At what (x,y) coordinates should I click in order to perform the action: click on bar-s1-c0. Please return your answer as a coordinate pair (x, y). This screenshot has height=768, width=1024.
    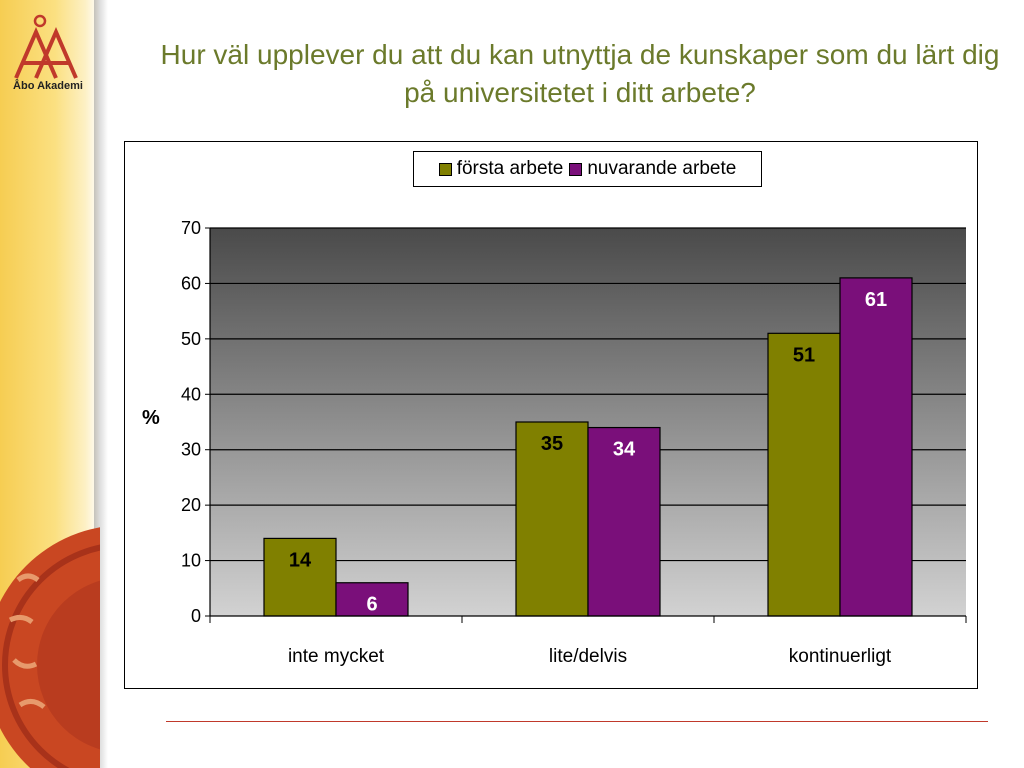
    Looking at the image, I should click on (372, 599).